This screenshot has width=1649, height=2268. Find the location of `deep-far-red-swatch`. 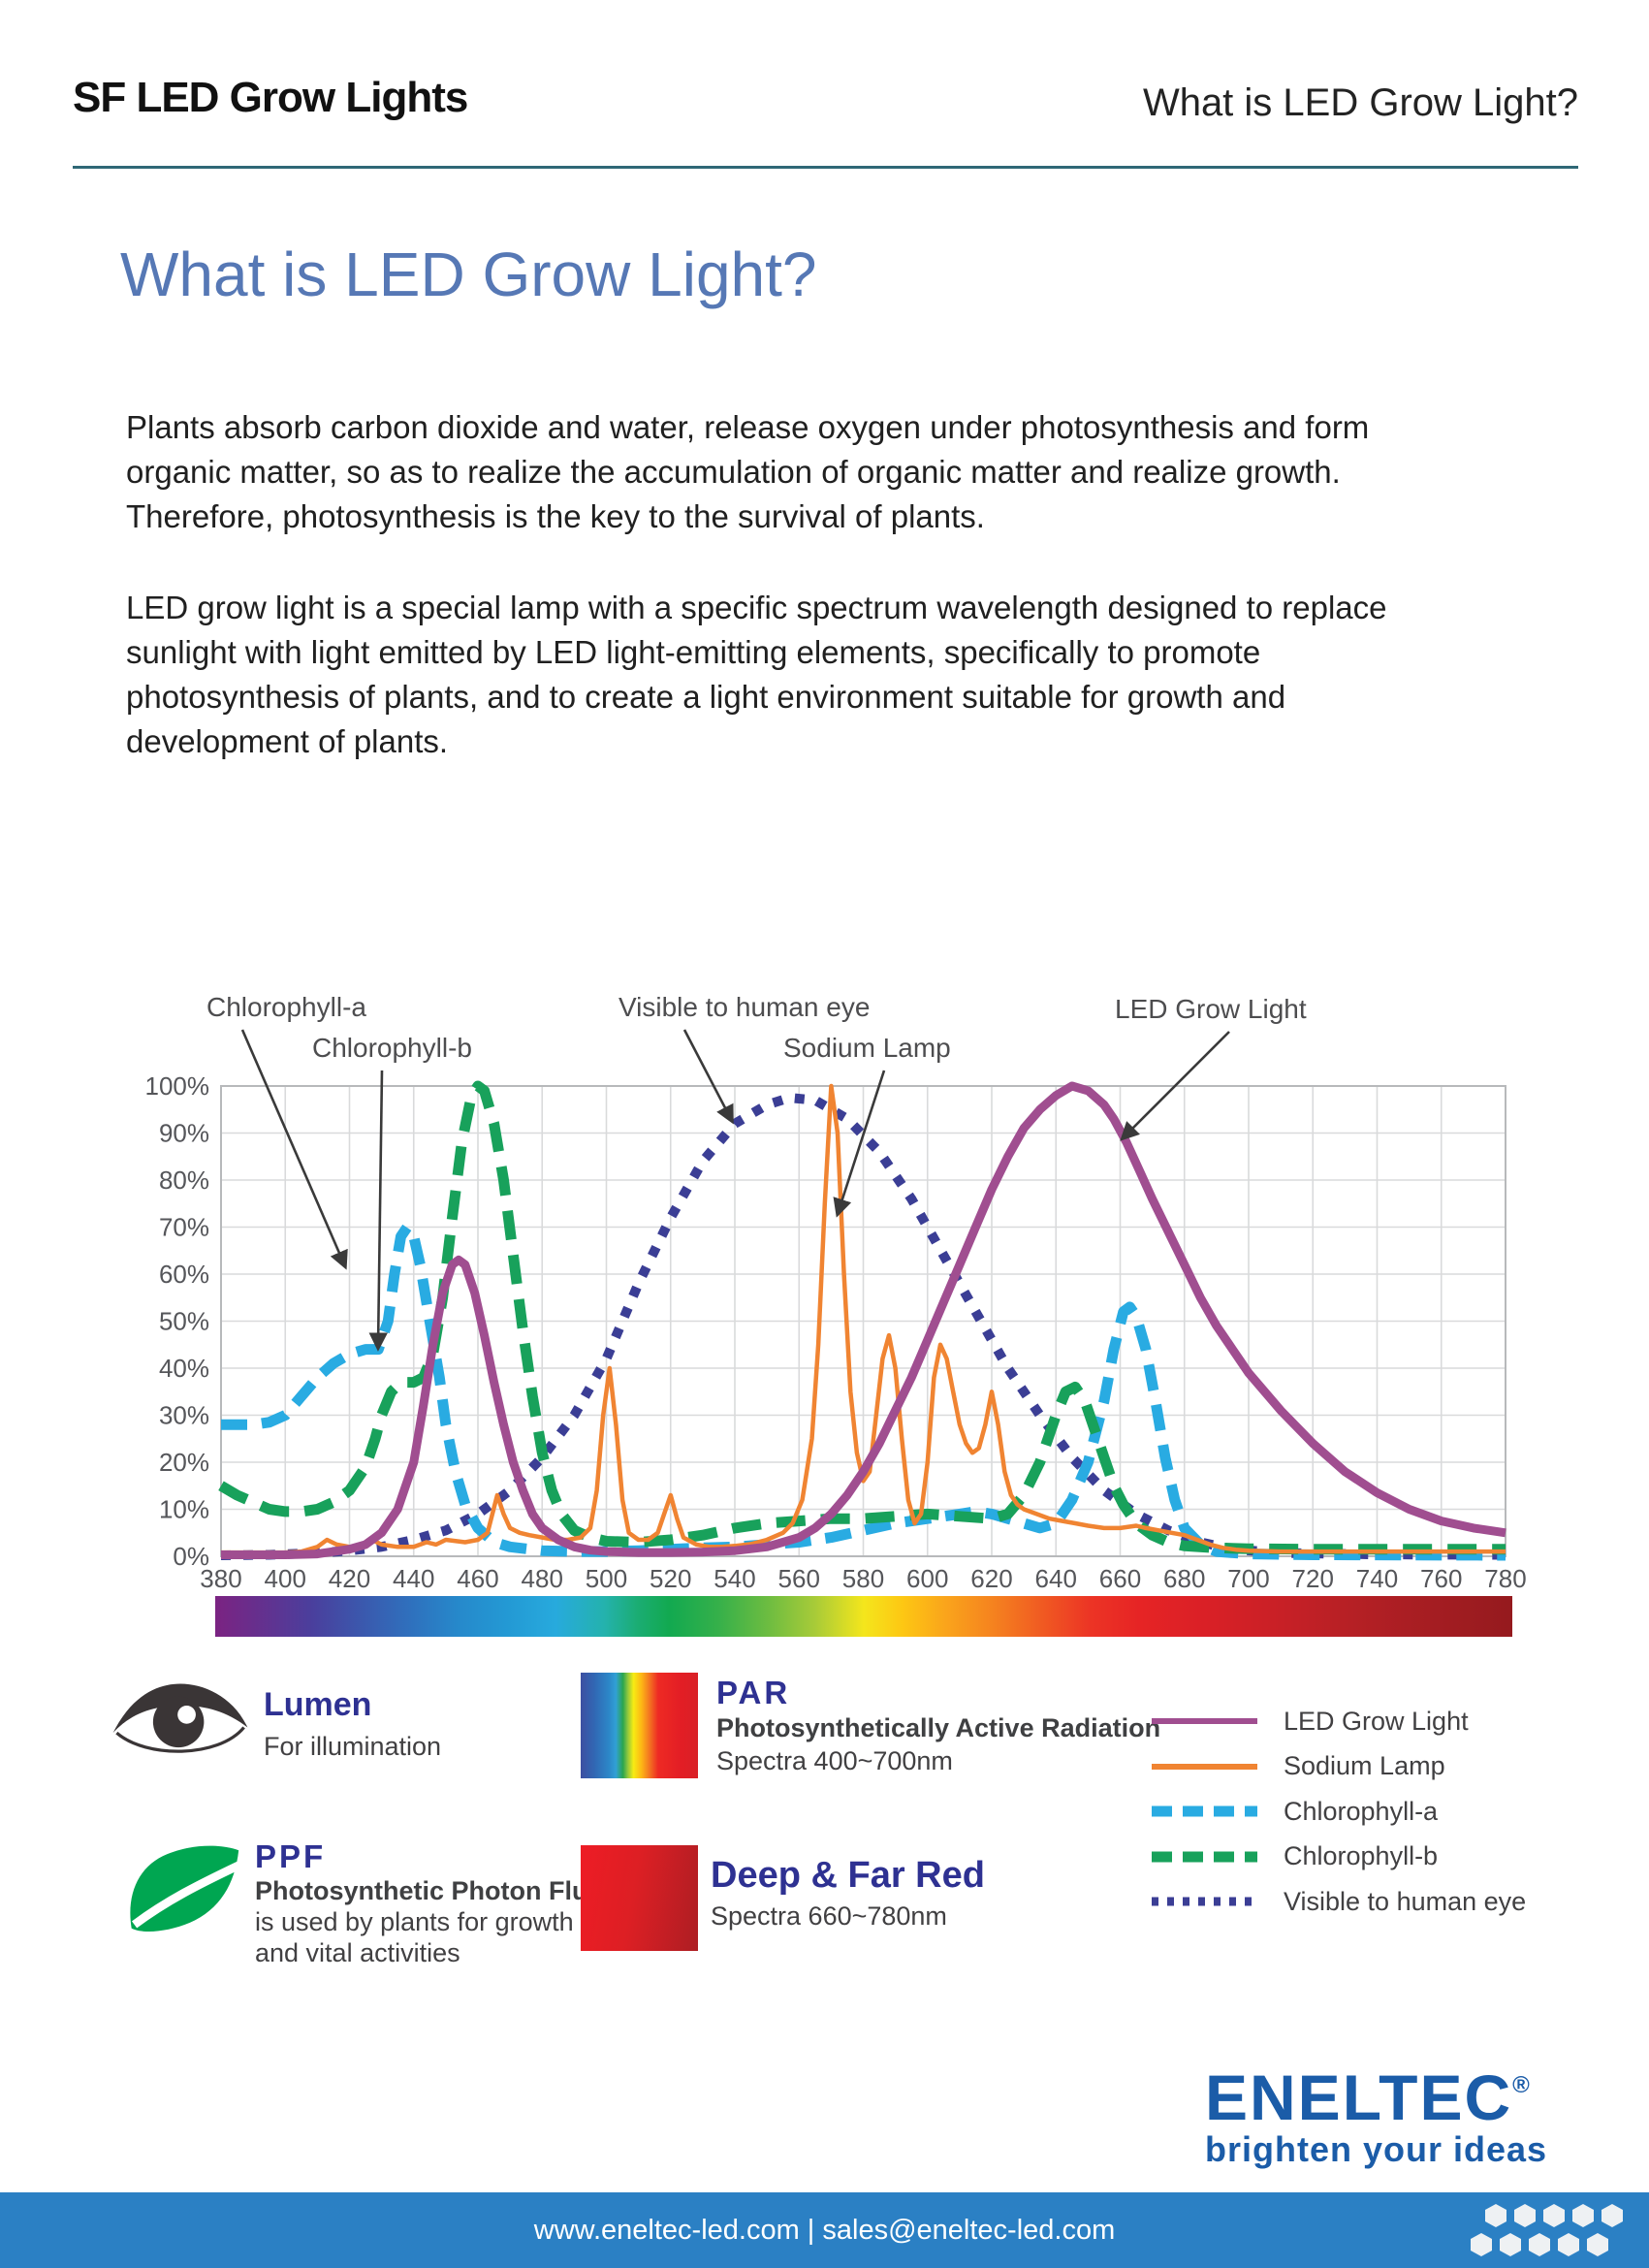

deep-far-red-swatch is located at coordinates (639, 1898).